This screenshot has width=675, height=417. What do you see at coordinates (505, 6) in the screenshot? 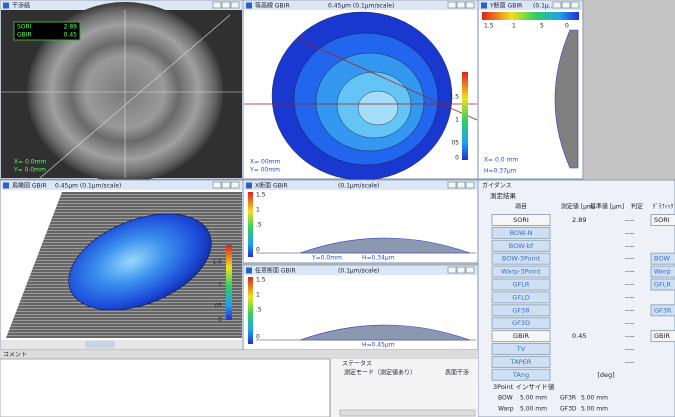
I see `window-title: Y断面 GBIR` at bounding box center [505, 6].